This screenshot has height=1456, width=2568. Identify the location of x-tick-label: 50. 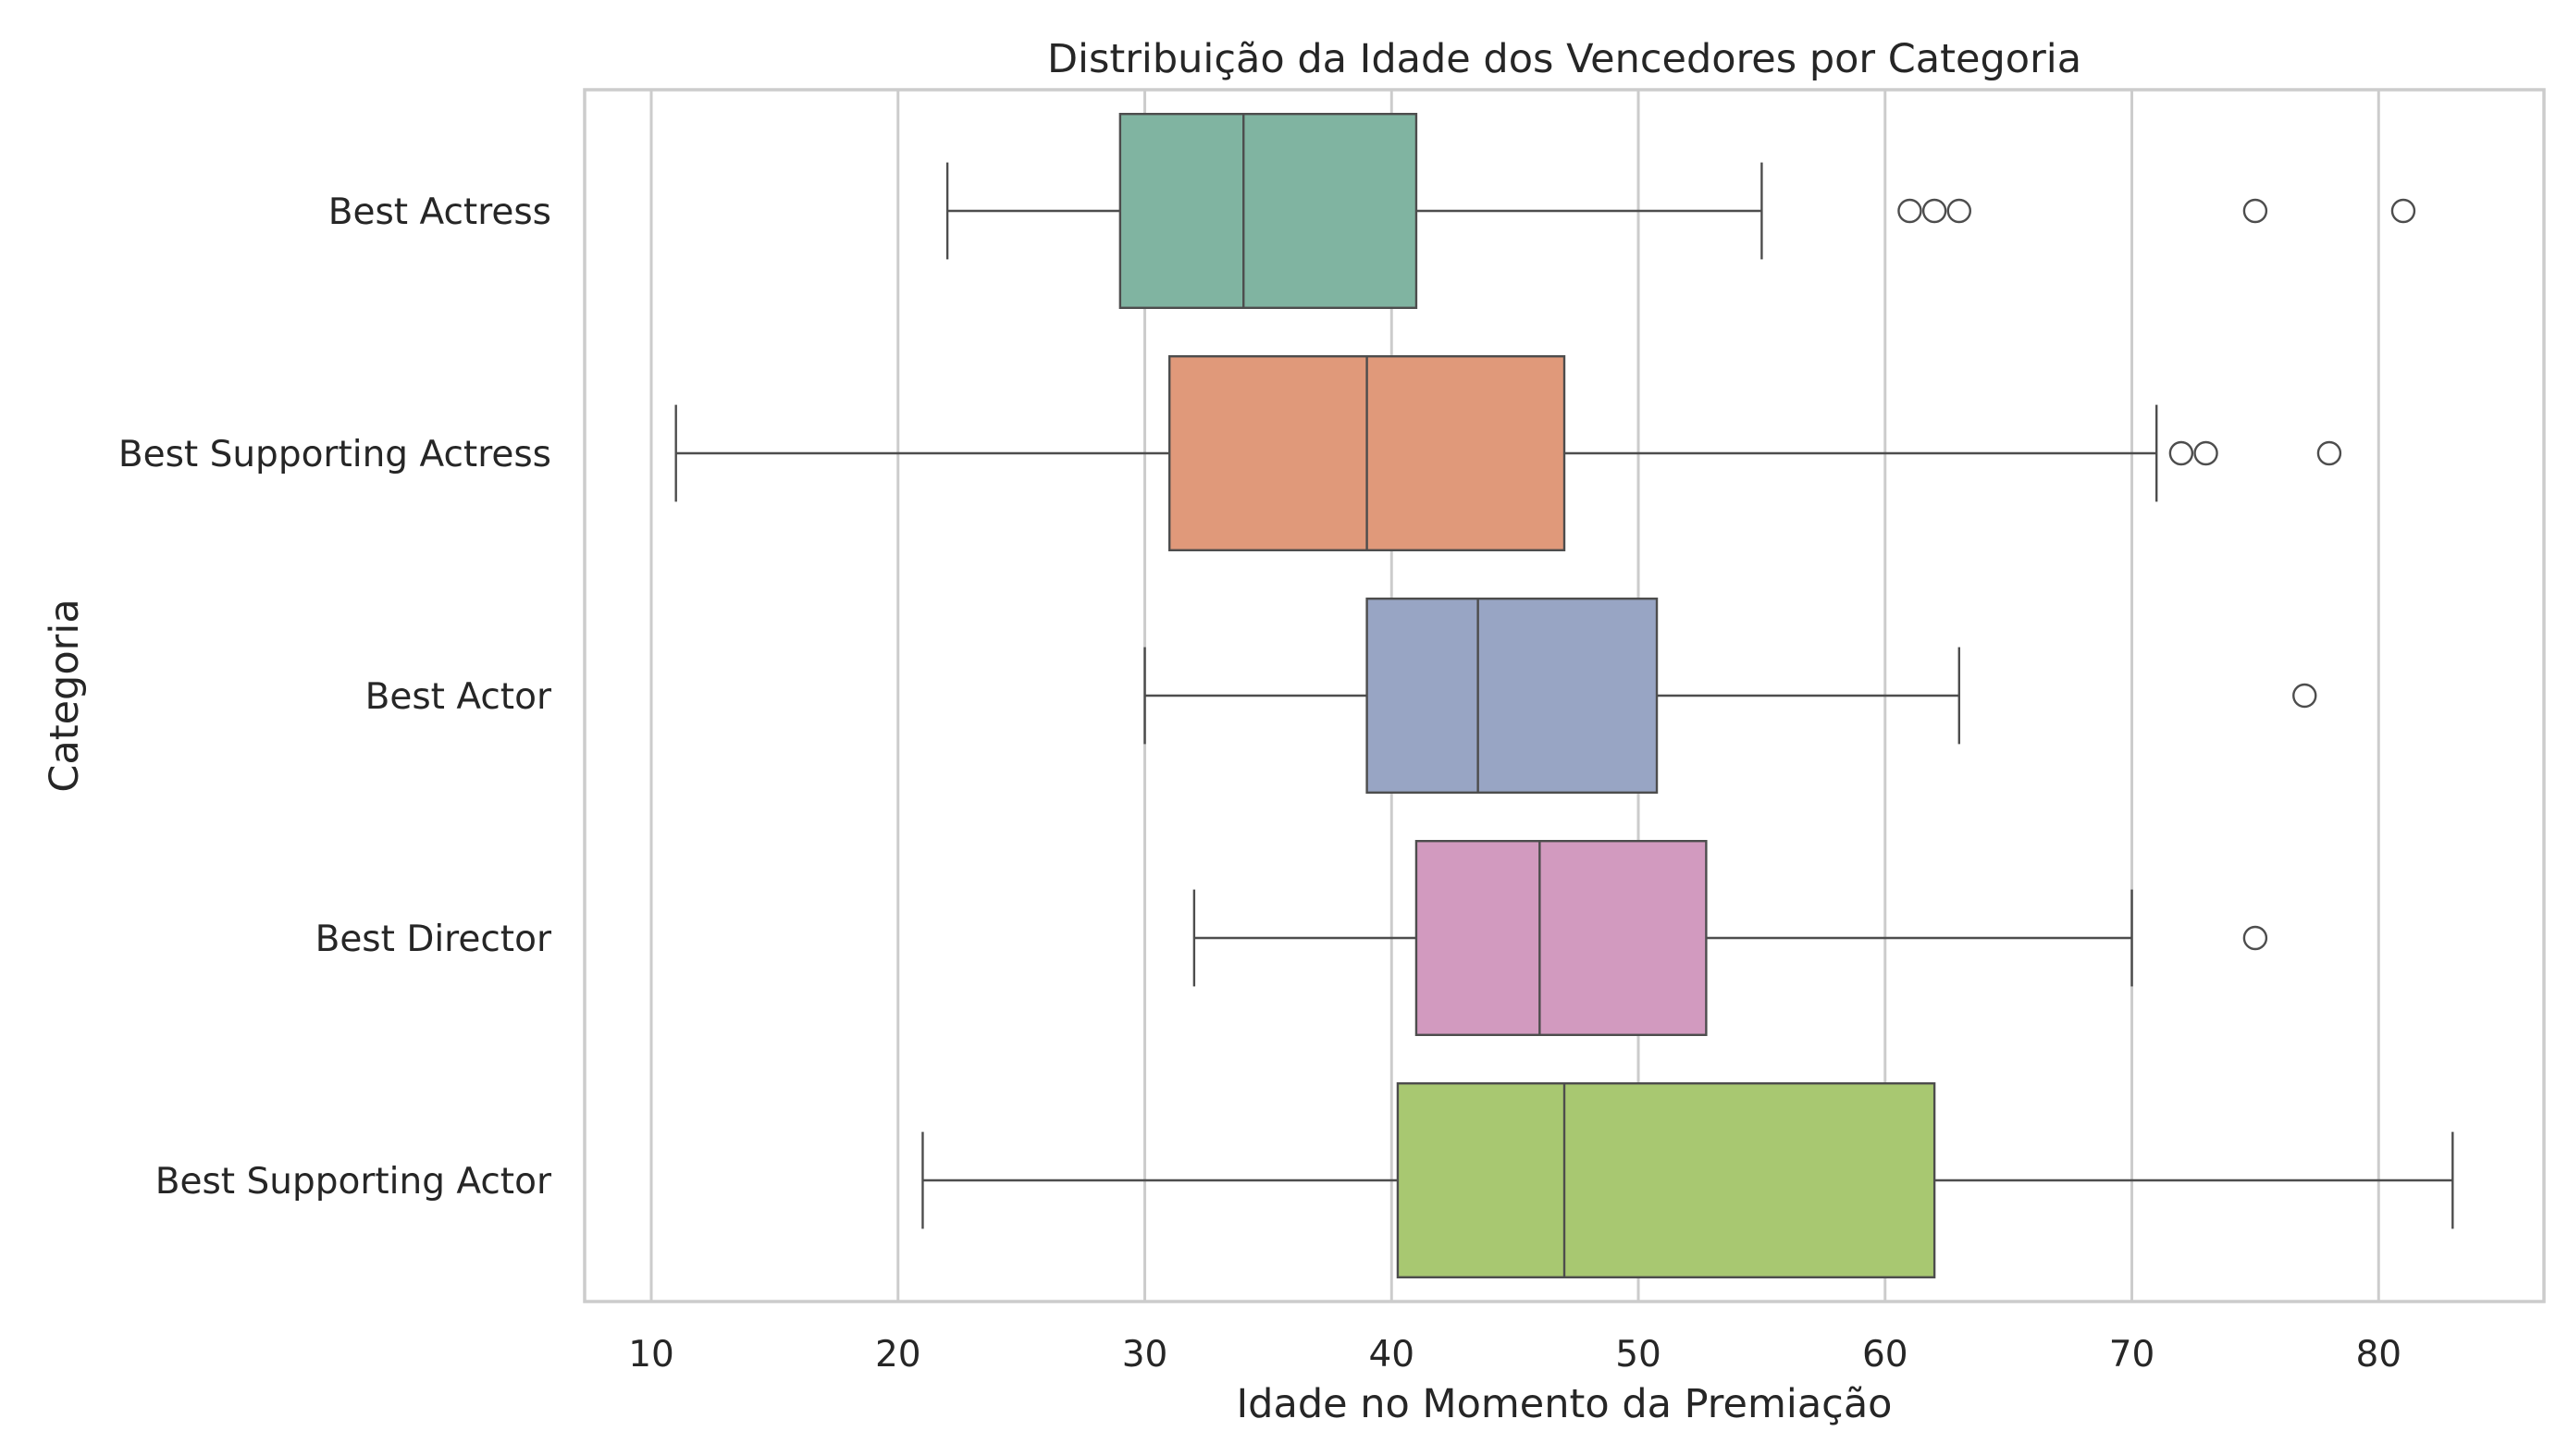
(1638, 1355).